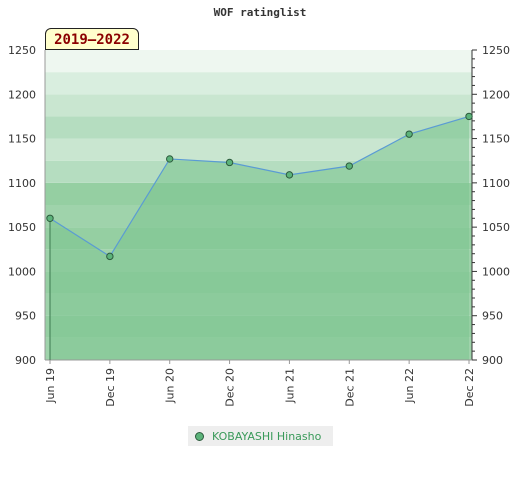  Describe the element at coordinates (25, 316) in the screenshot. I see `y-tick-label-left: 950` at that location.